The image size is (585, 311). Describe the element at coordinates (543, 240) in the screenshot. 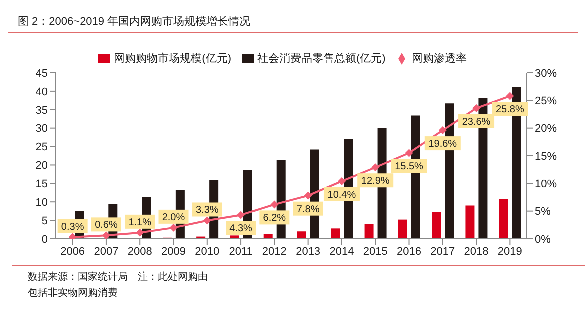

I see `y2-tick-label: 0%` at that location.